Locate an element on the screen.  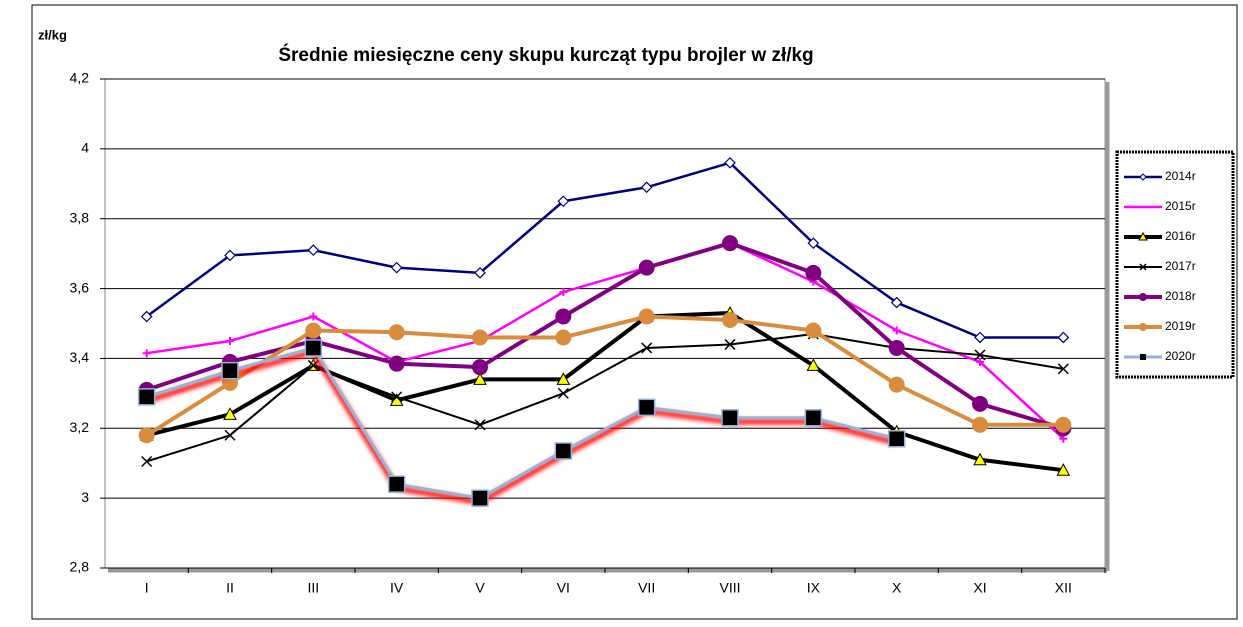
y-tick-label: 2,8 is located at coordinates (80, 567).